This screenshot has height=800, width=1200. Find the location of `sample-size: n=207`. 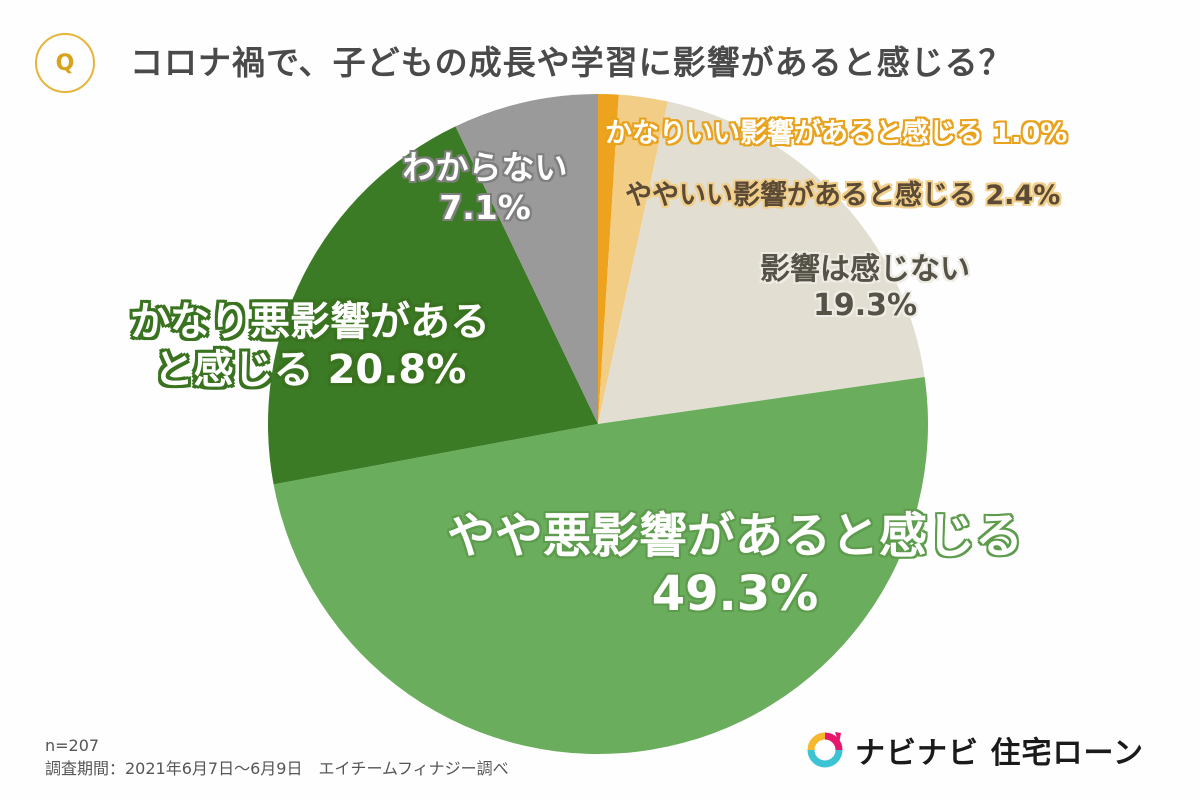

sample-size: n=207 is located at coordinates (72, 745).